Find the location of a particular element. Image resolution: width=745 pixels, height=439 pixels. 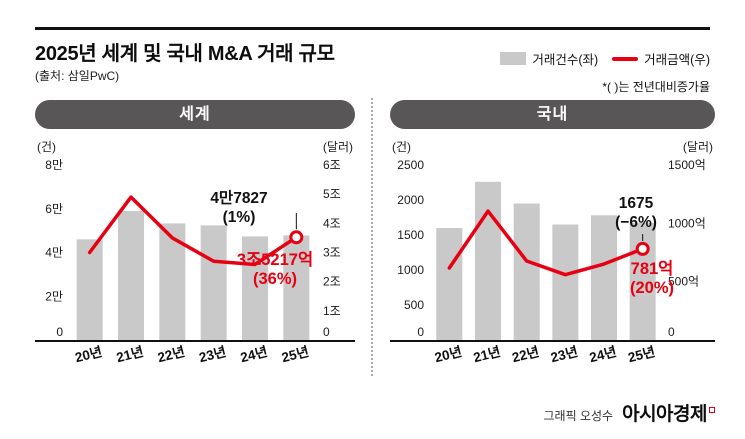

footer: 그래픽 오성수 아시아경제 is located at coordinates (629, 412).